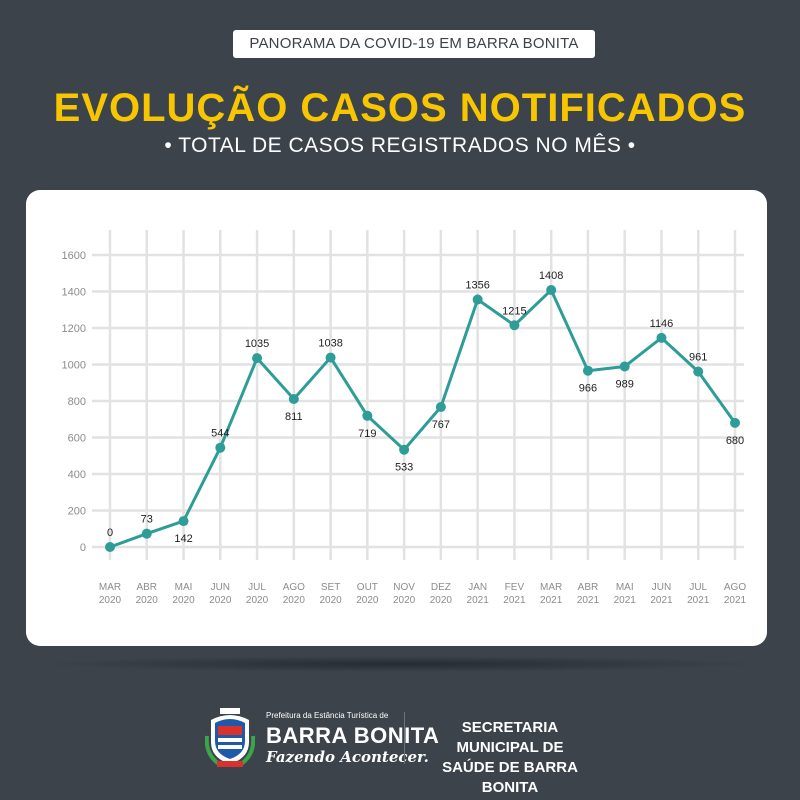 The width and height of the screenshot is (800, 800). What do you see at coordinates (404, 587) in the screenshot?
I see `x-tick-month: NOV` at bounding box center [404, 587].